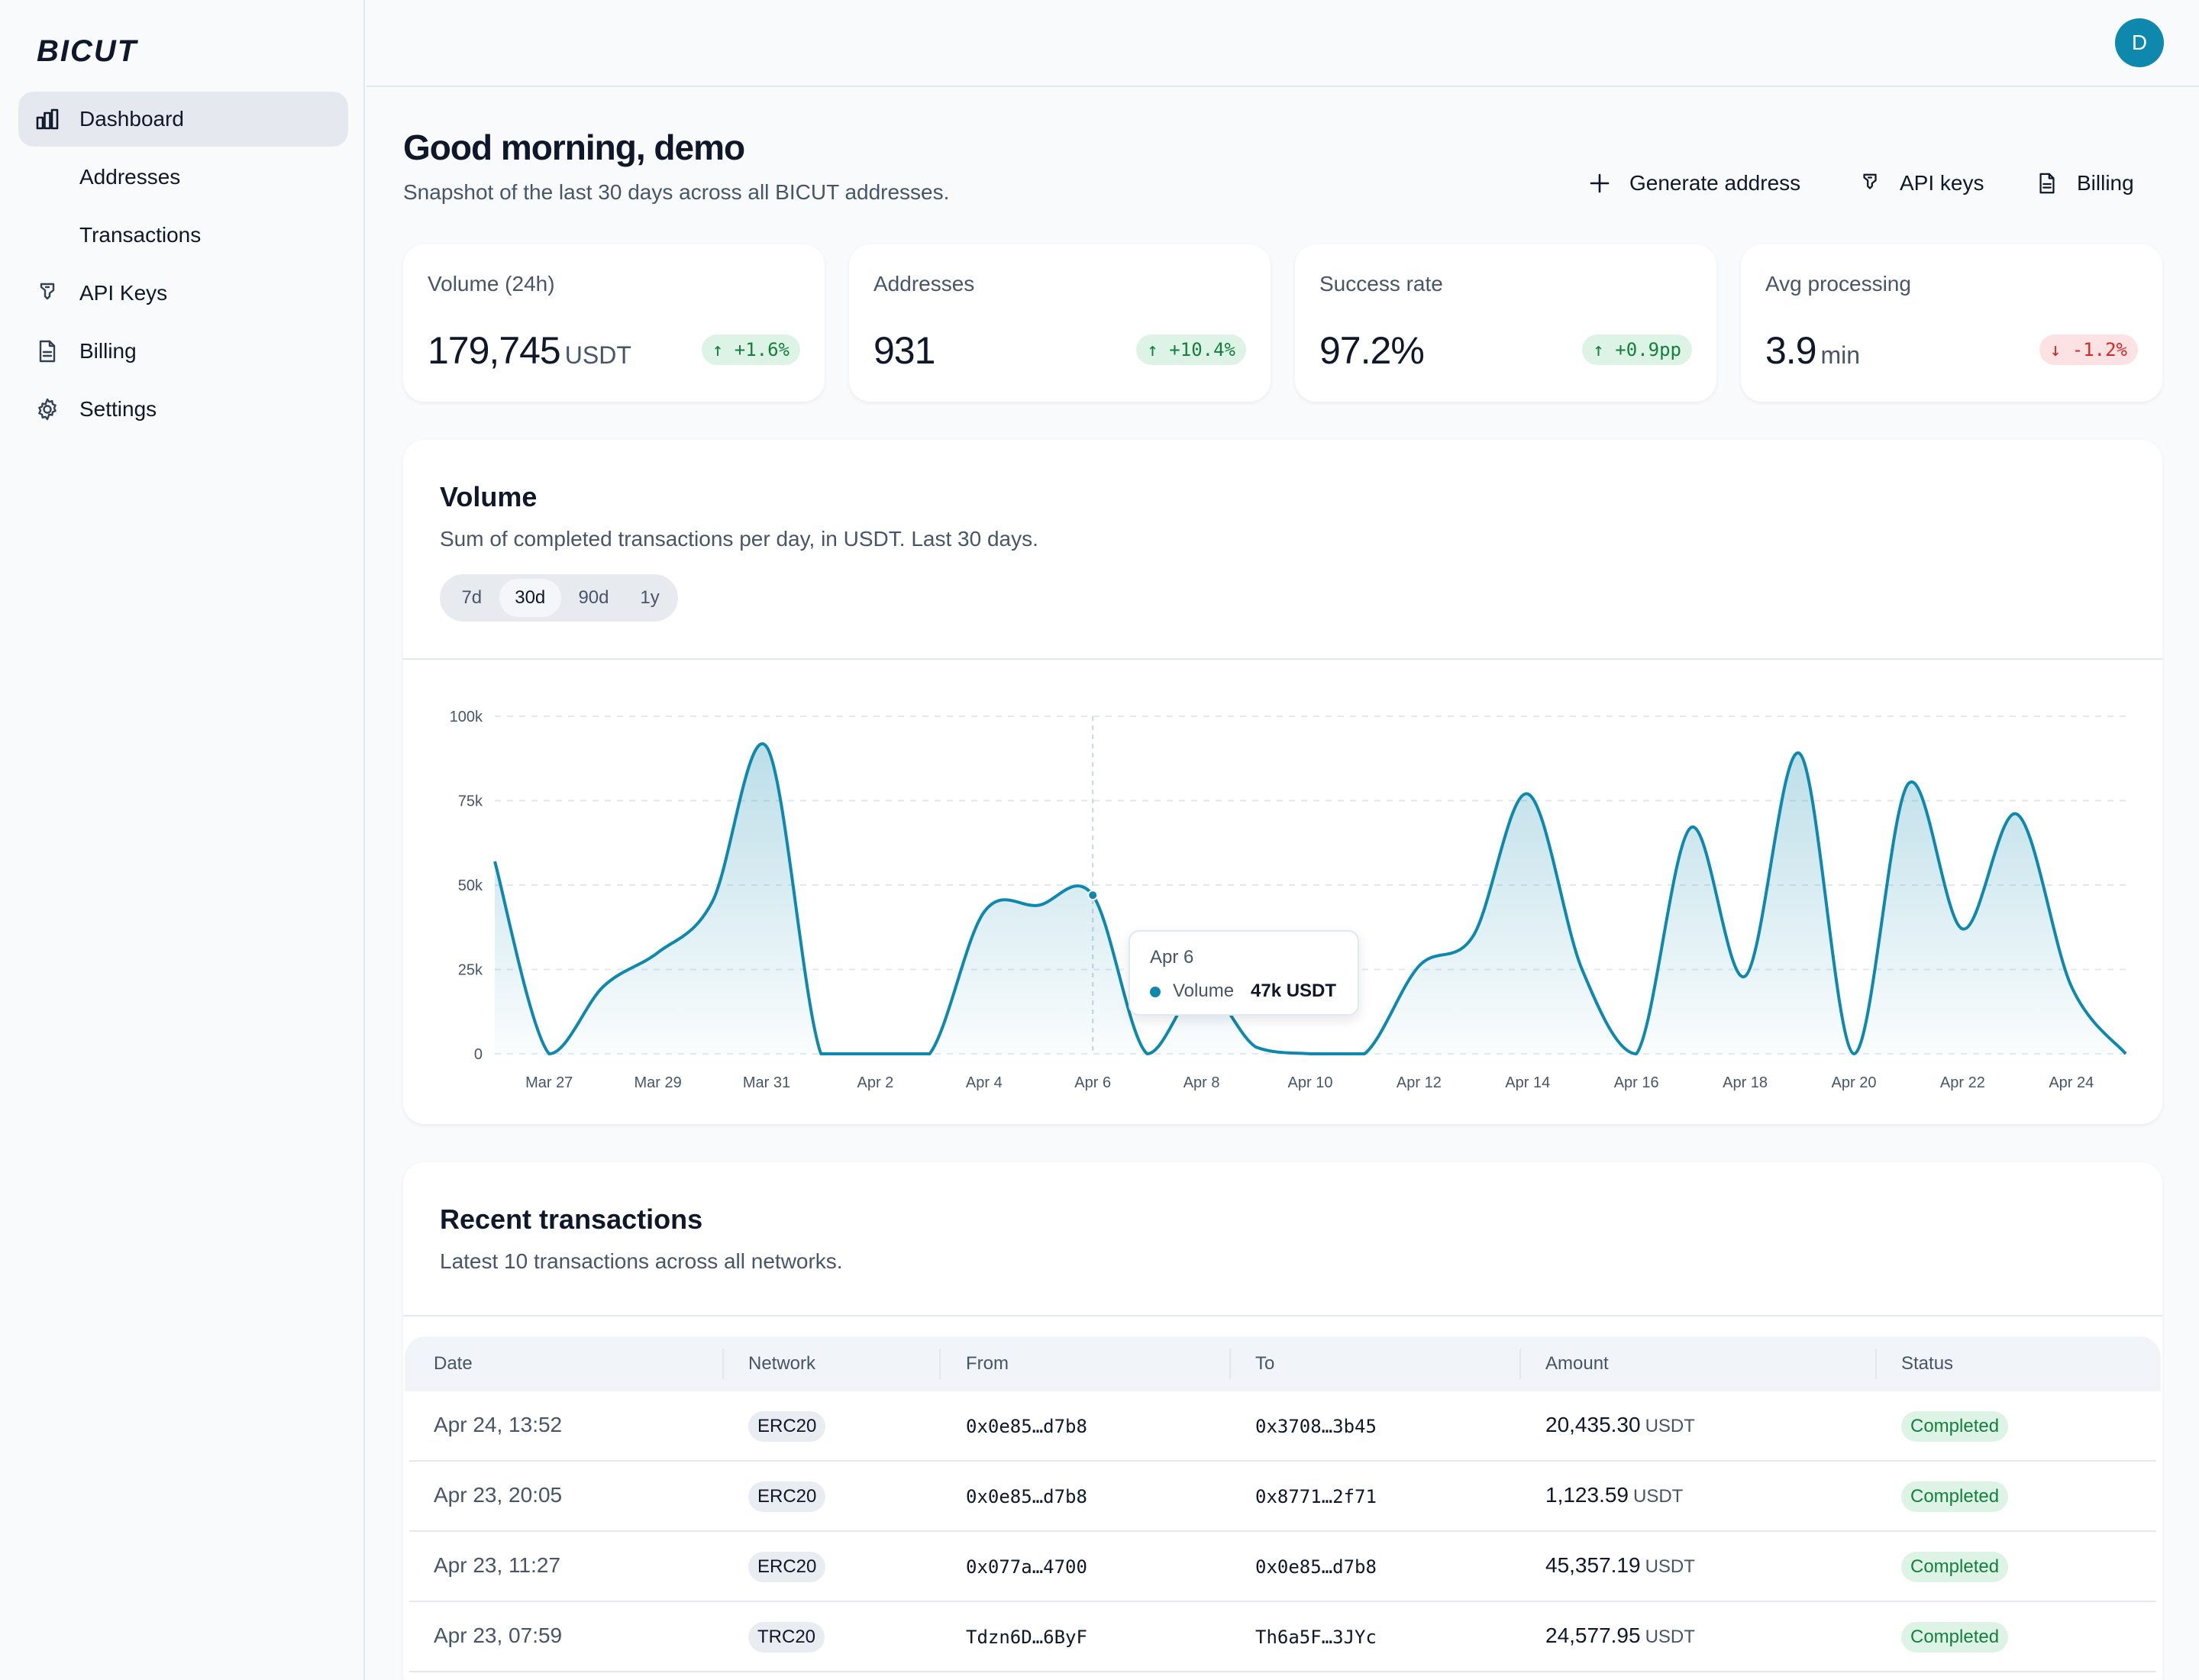 Image resolution: width=2199 pixels, height=1680 pixels. What do you see at coordinates (183, 351) in the screenshot?
I see `sidebar-item-billing: Billing` at bounding box center [183, 351].